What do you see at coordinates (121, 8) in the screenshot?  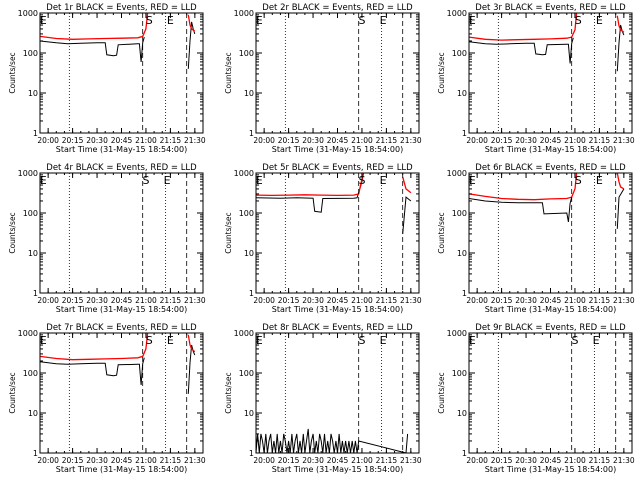 I see `plot-title: Det 1r BLACK = Events, RED = LLD` at bounding box center [121, 8].